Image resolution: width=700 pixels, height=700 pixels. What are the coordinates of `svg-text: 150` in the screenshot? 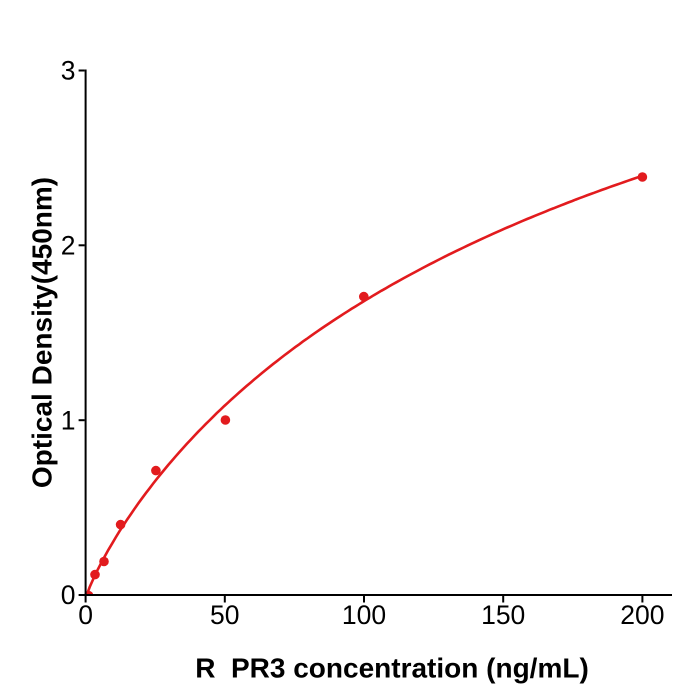 It's located at (503, 615).